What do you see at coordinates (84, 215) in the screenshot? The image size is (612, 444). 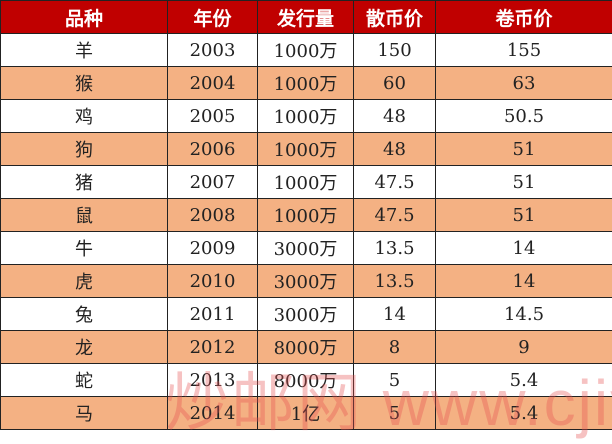 I see `table-cell: 鼠` at bounding box center [84, 215].